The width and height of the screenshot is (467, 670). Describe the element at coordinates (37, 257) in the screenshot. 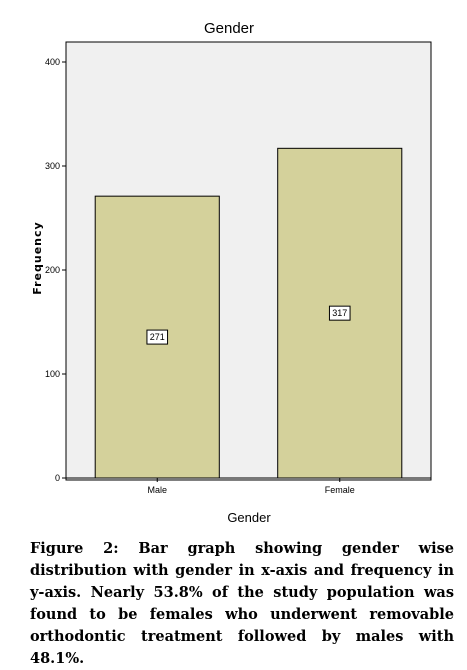

I see `y-axis-label: Frequency` at that location.